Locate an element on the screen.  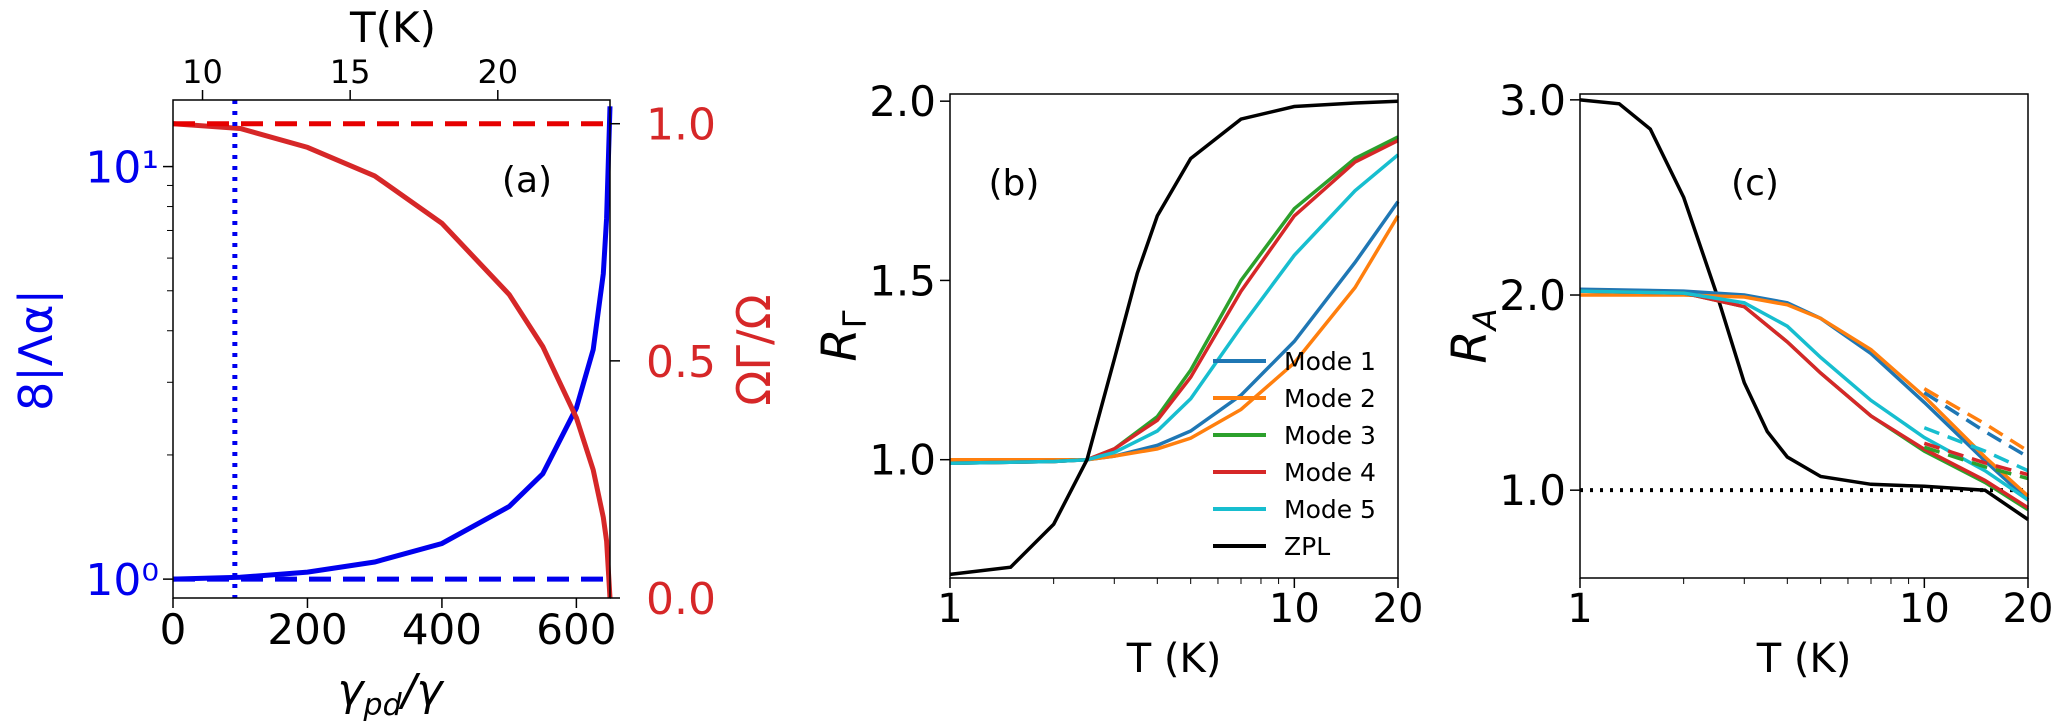
panel-a-ytick-left-label: 10⁰ is located at coordinates (122, 580).